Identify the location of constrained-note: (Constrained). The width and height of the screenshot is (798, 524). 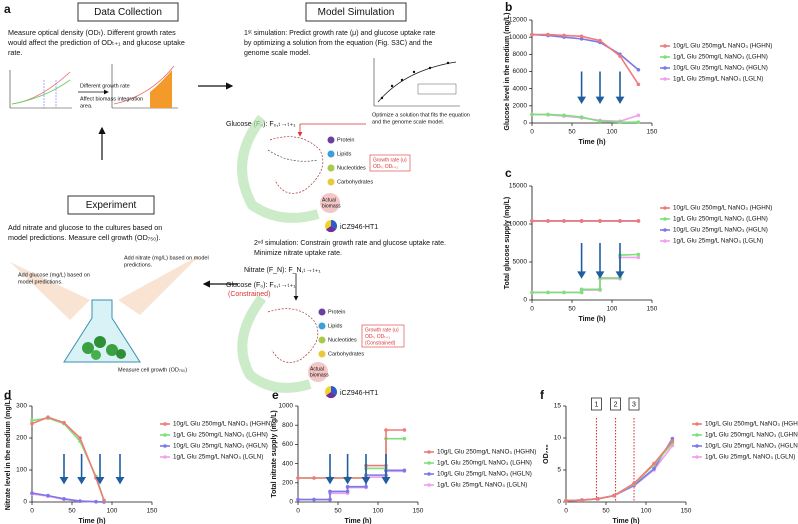
(249, 294).